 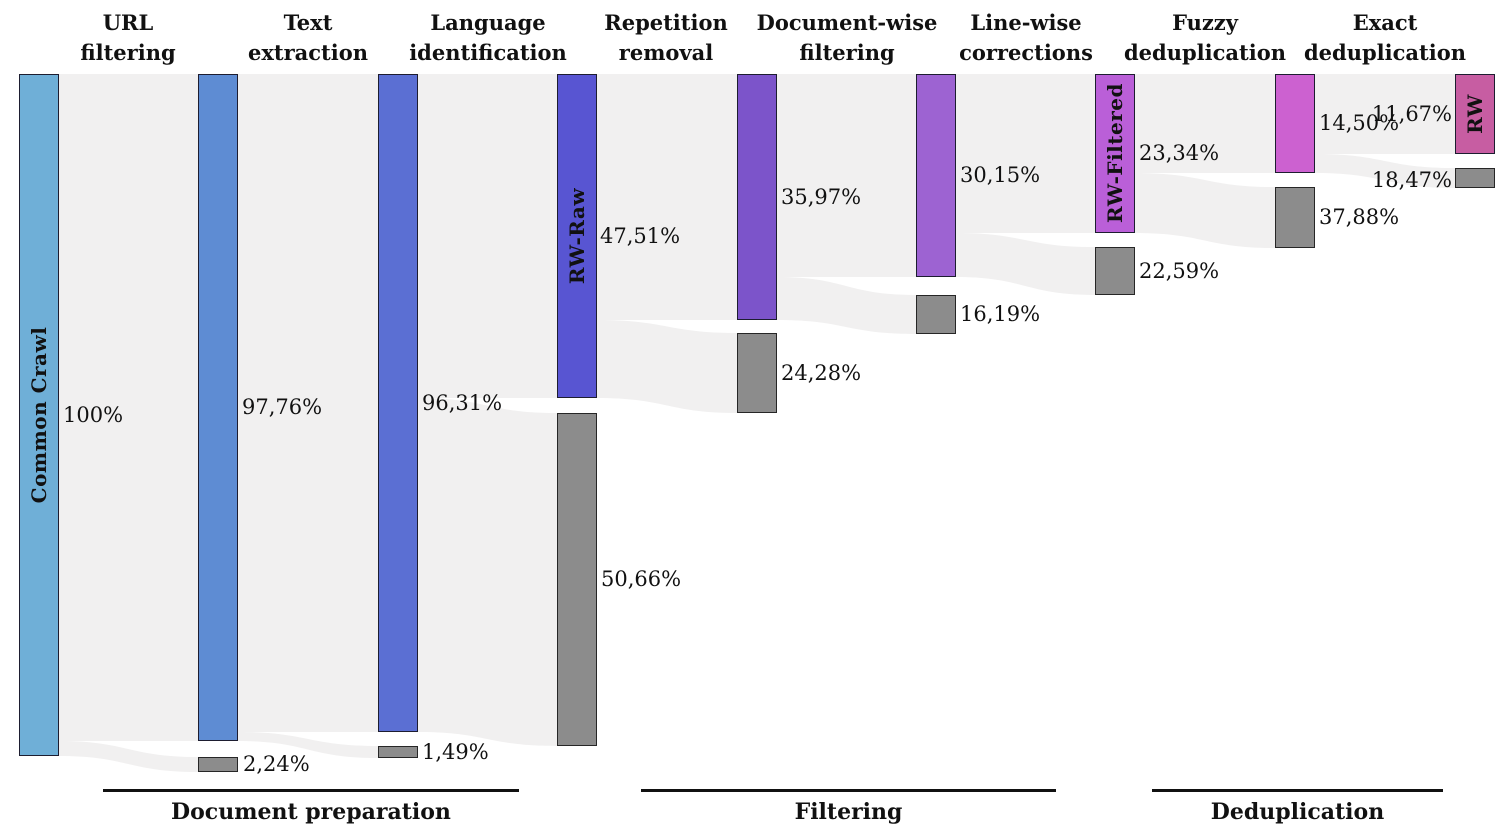 I want to click on node-label-rw-raw: RW-Raw, so click(x=577, y=236).